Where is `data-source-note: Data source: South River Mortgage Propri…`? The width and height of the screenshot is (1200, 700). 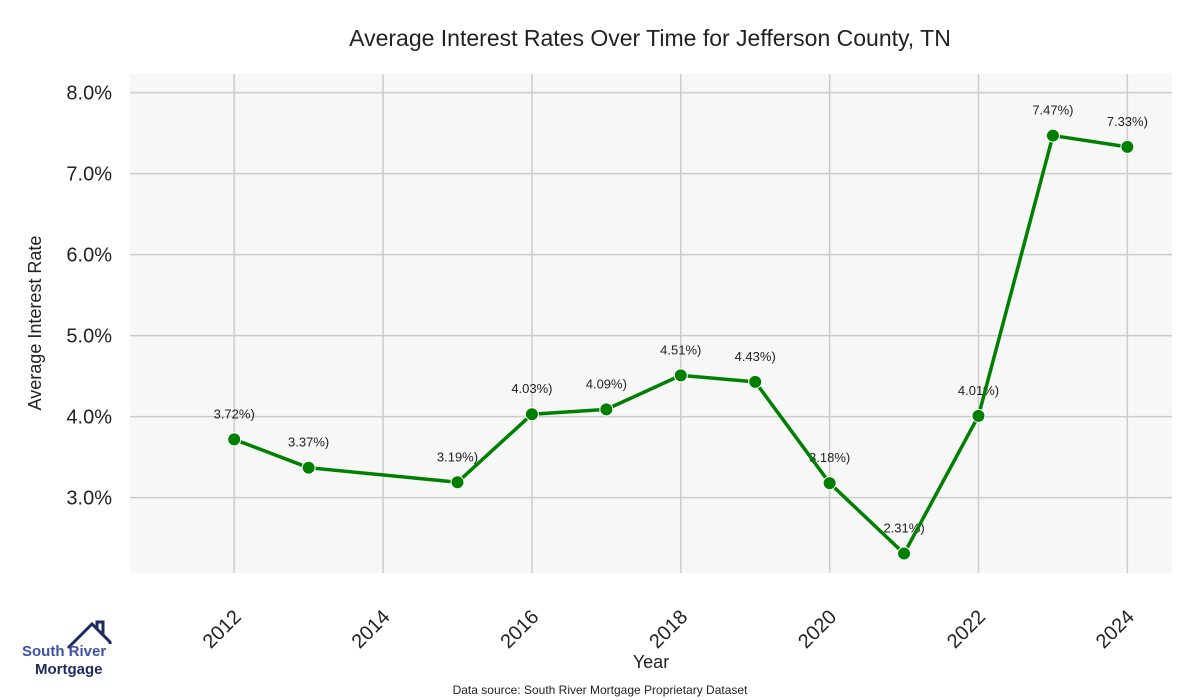 data-source-note: Data source: South River Mortgage Propri… is located at coordinates (600, 690).